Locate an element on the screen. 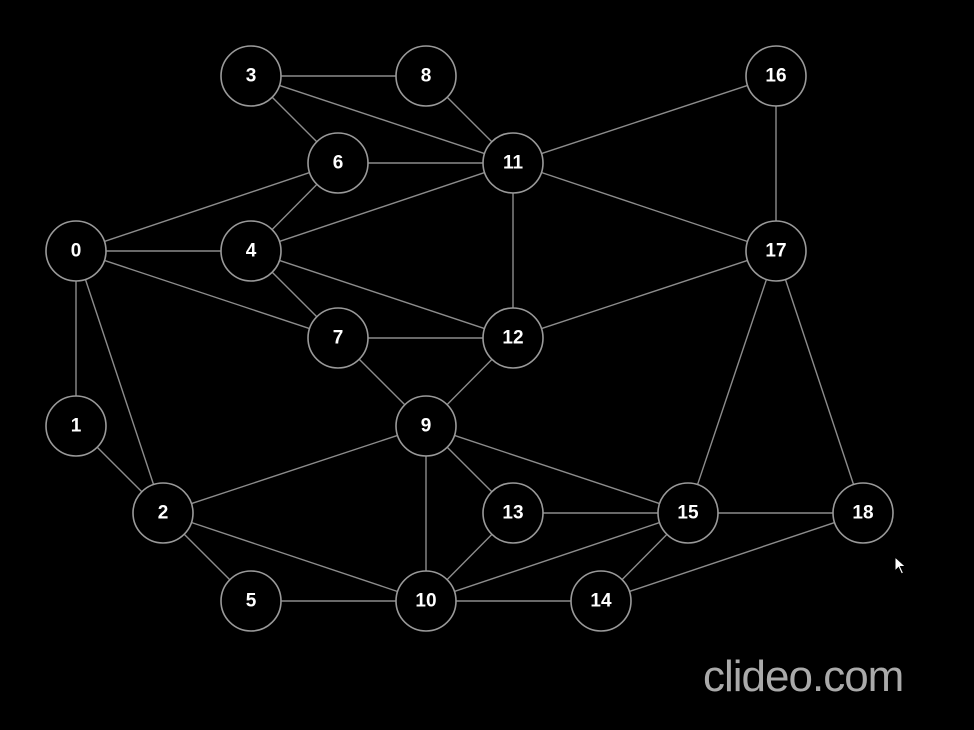  node-8: 8 is located at coordinates (426, 76).